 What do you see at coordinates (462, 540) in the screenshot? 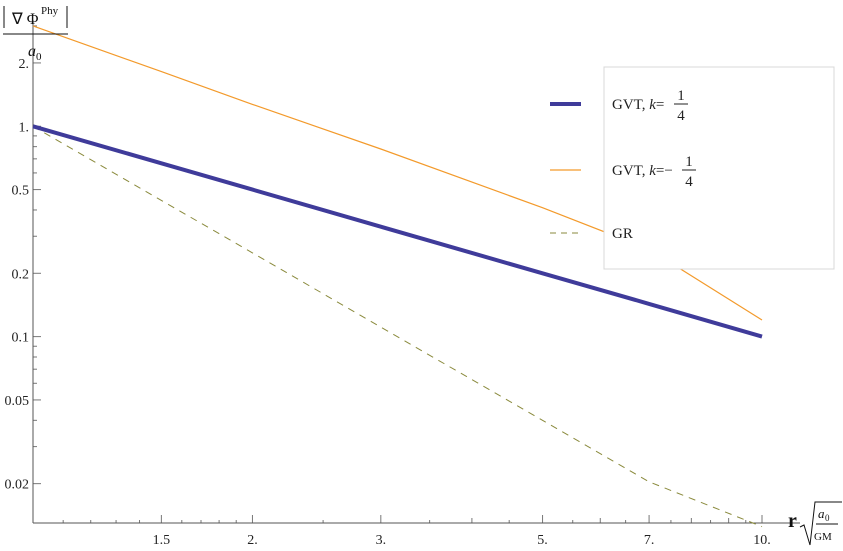
I see `x-tick-labels: 1.5 2. 3. 5. 7. 10.` at bounding box center [462, 540].